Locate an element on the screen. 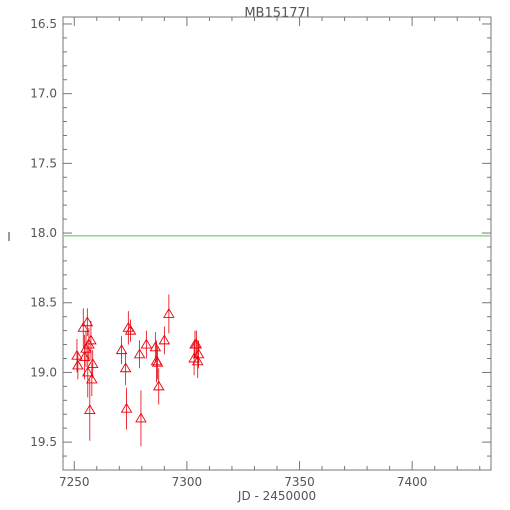  x-tick-label: 7350 is located at coordinates (299, 482).